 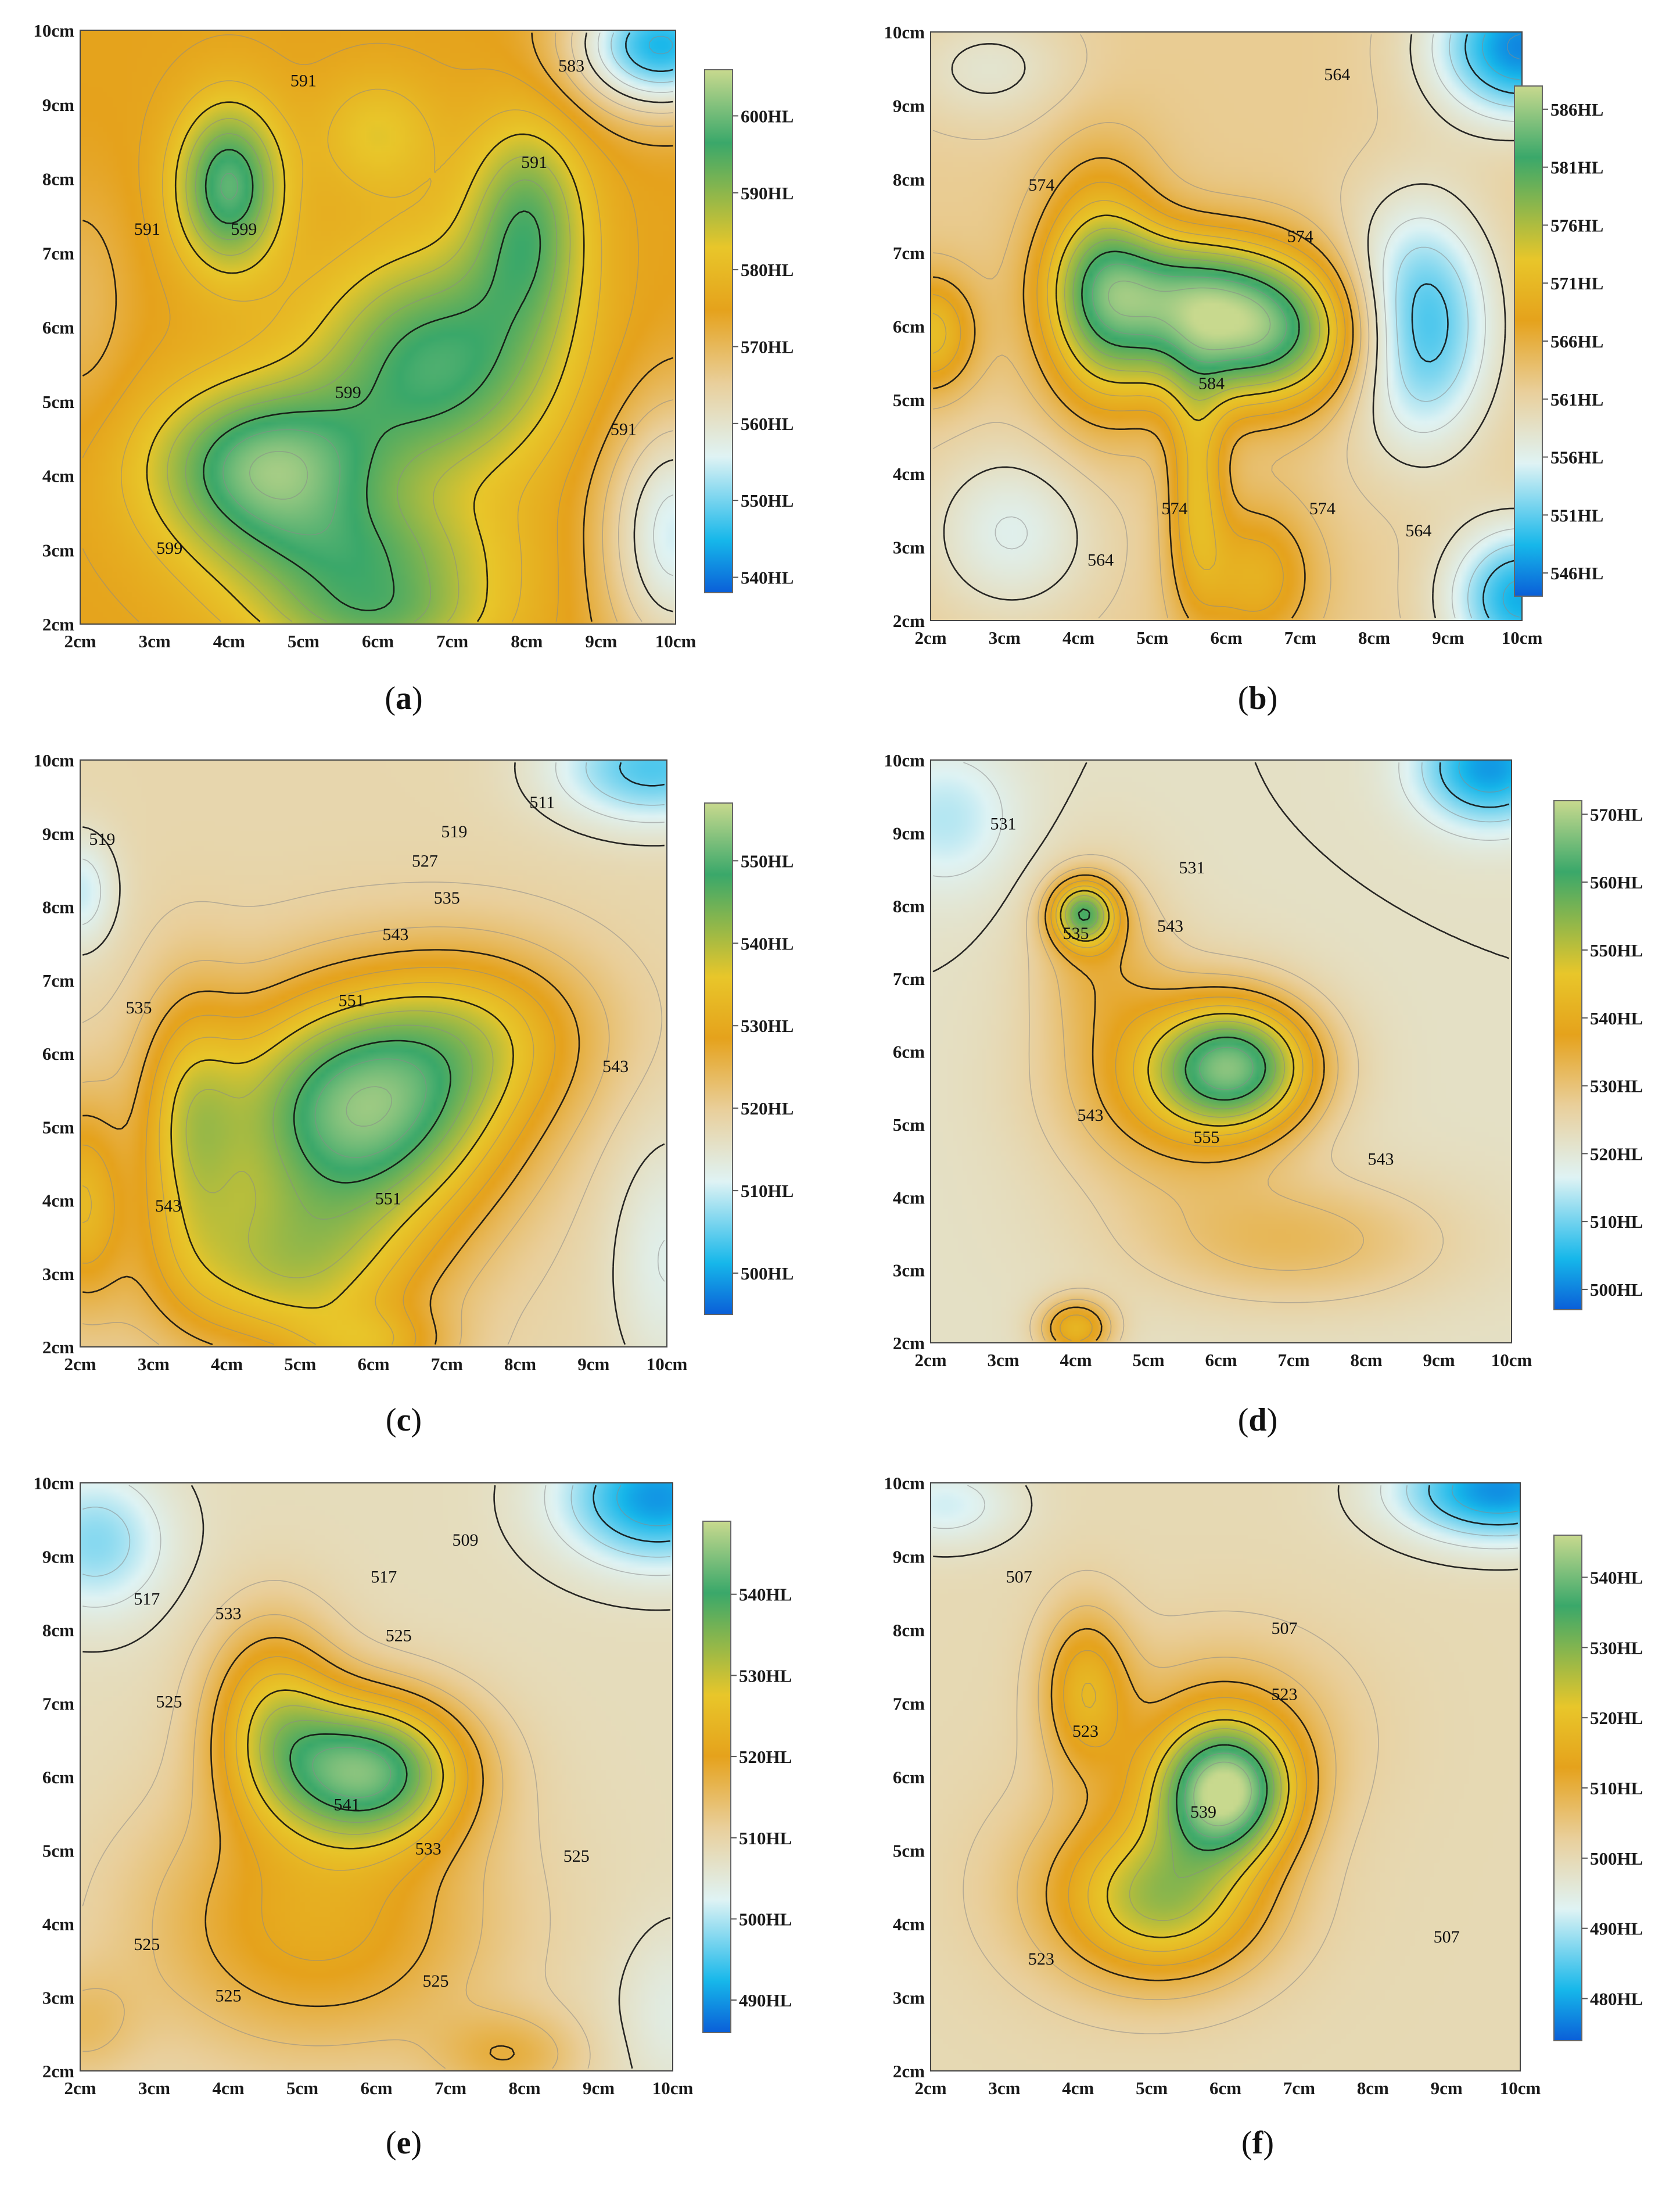 I want to click on contour-label: 539, so click(x=1203, y=1812).